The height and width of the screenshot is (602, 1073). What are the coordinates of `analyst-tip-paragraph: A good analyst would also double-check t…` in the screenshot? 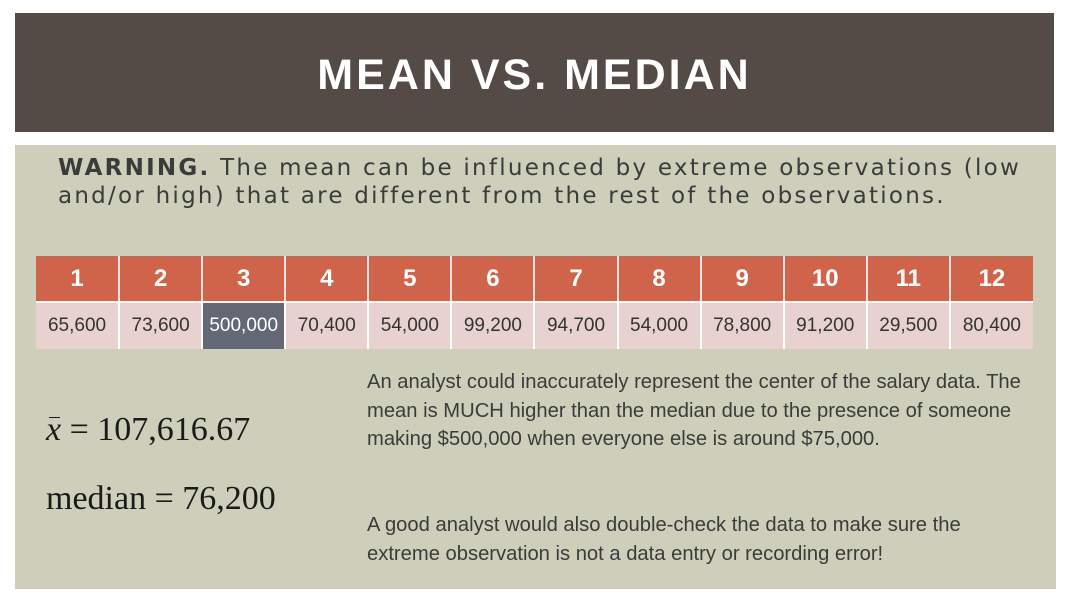 It's located at (664, 539).